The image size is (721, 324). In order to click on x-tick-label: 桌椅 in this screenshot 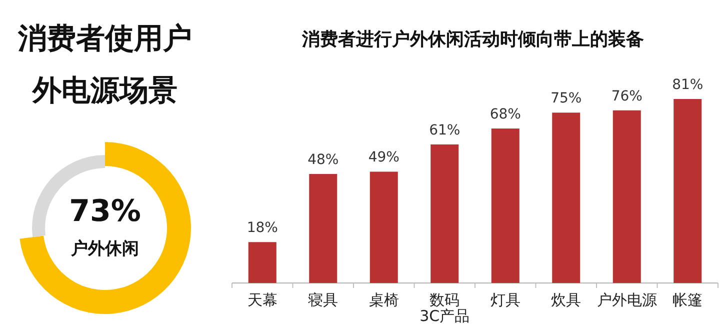, I will do `click(384, 300)`.